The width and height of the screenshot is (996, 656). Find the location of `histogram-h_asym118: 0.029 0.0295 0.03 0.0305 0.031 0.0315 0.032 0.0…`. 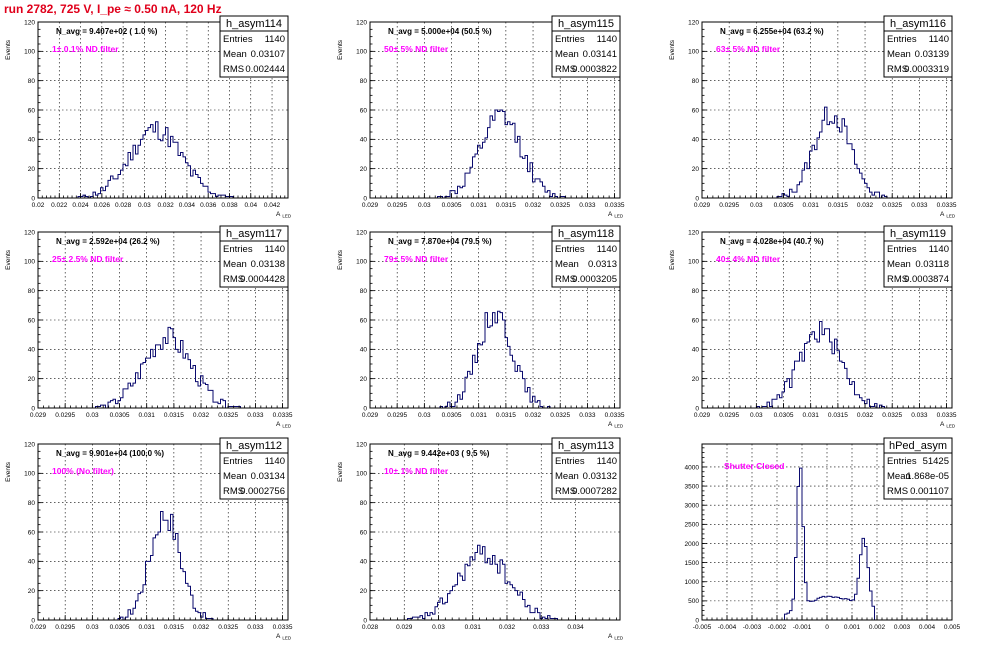

histogram-h_asym118: 0.029 0.0295 0.03 0.0305 0.031 0.0315 0.032 0.0… is located at coordinates (481, 327).